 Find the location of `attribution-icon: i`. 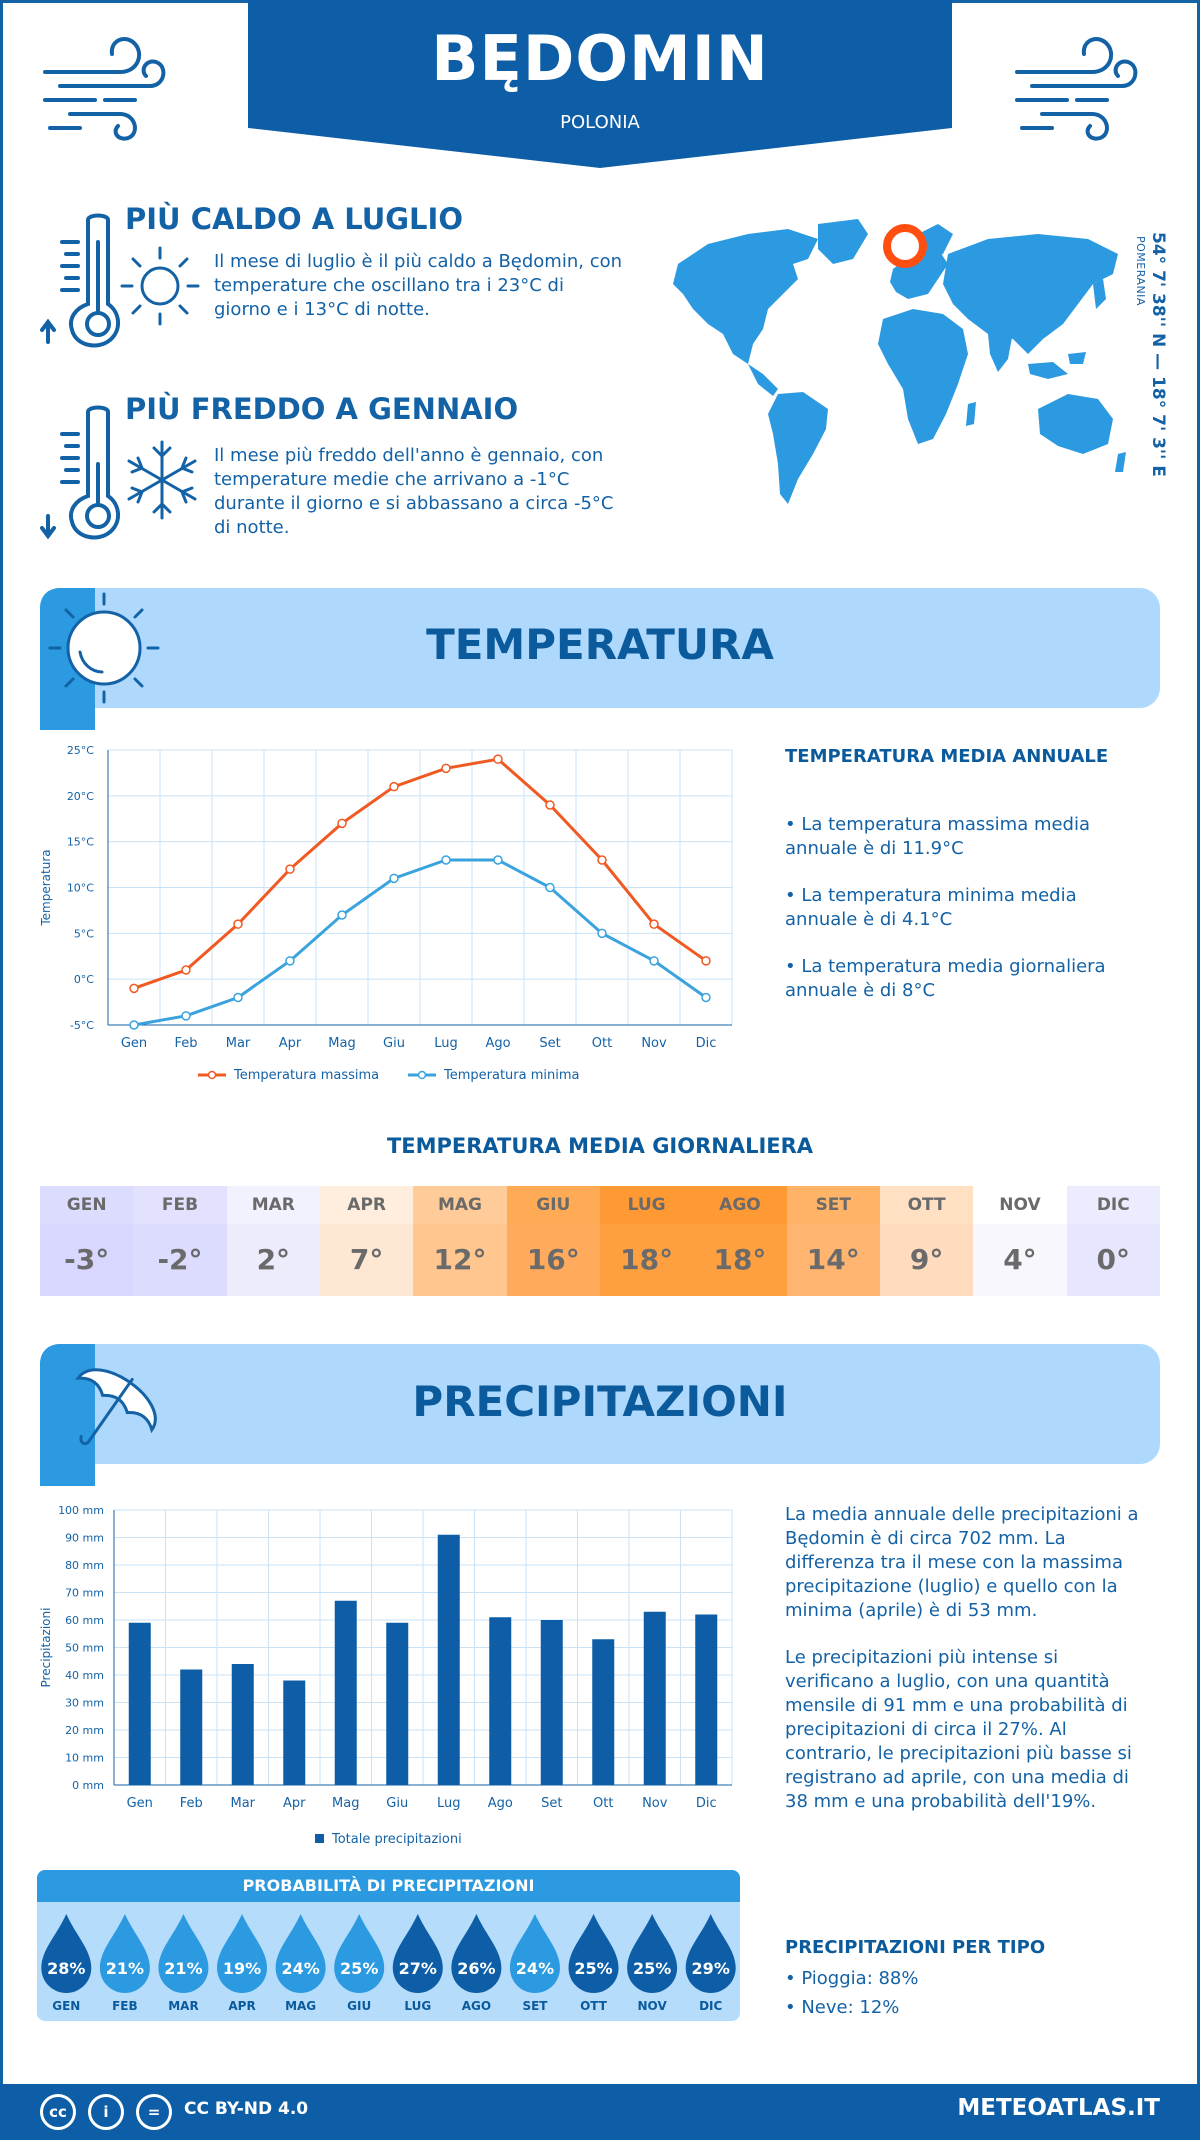

attribution-icon: i is located at coordinates (106, 2112).